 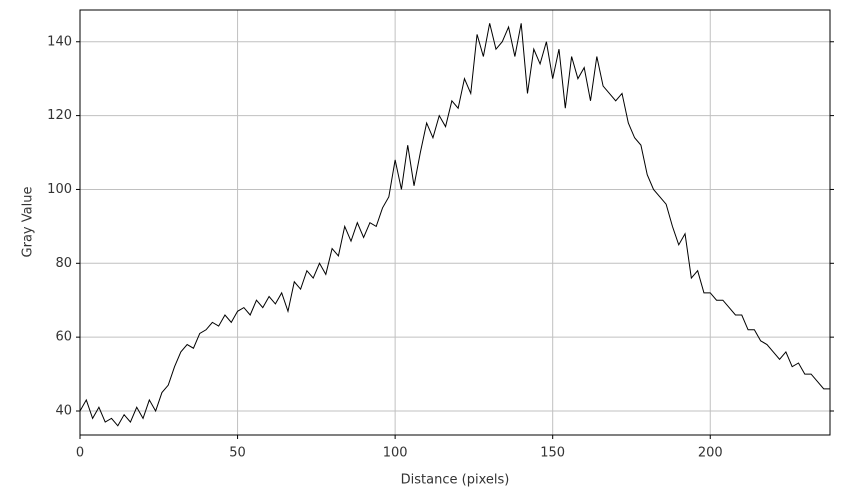 I want to click on y-tick-label: 120, so click(x=59, y=115).